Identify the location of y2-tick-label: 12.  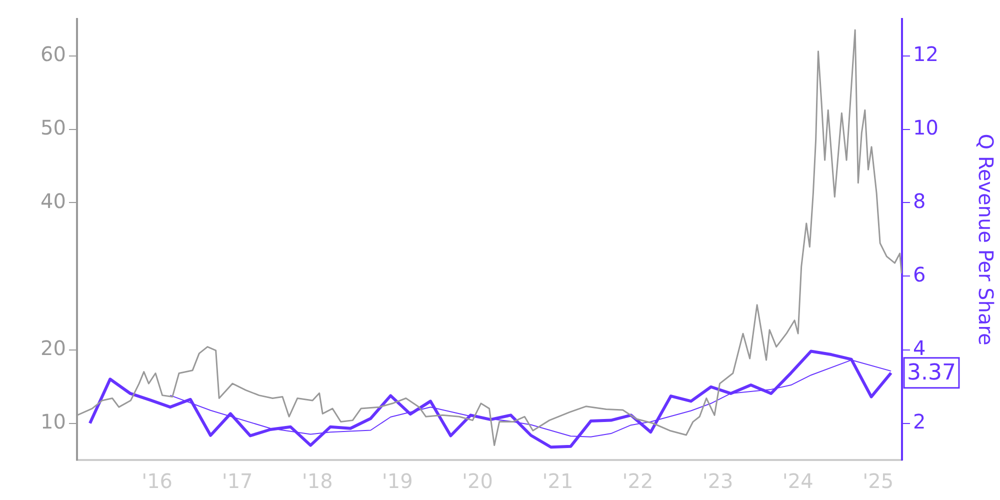
(925, 54).